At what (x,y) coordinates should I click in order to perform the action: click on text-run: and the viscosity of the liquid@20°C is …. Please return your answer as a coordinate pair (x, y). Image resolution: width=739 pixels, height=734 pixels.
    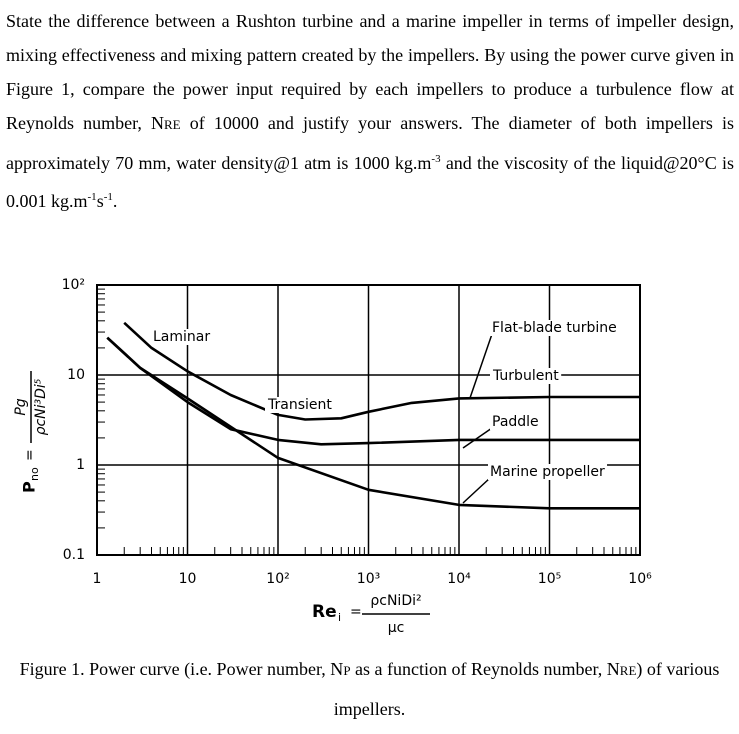
    Looking at the image, I should click on (370, 182).